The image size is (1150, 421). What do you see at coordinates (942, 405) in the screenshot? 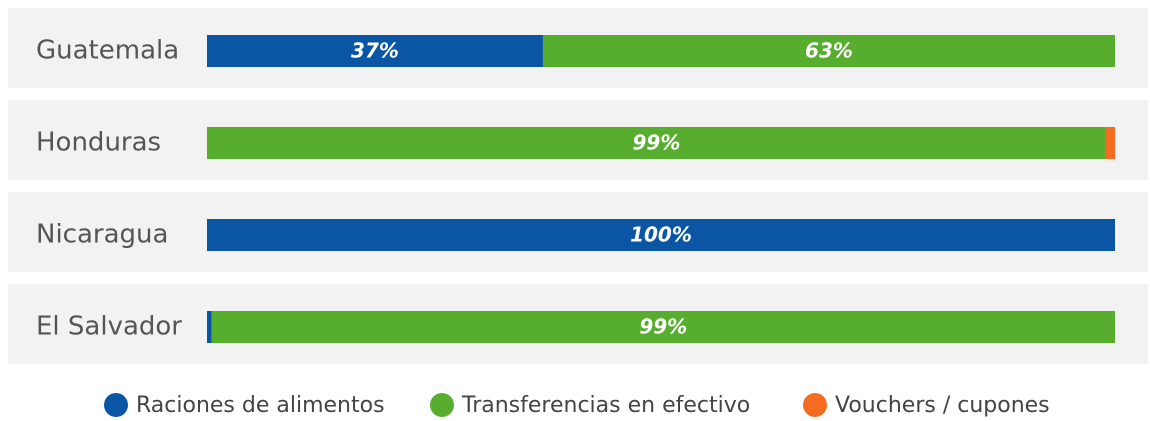
I see `legend-label: Vouchers / cupones` at bounding box center [942, 405].